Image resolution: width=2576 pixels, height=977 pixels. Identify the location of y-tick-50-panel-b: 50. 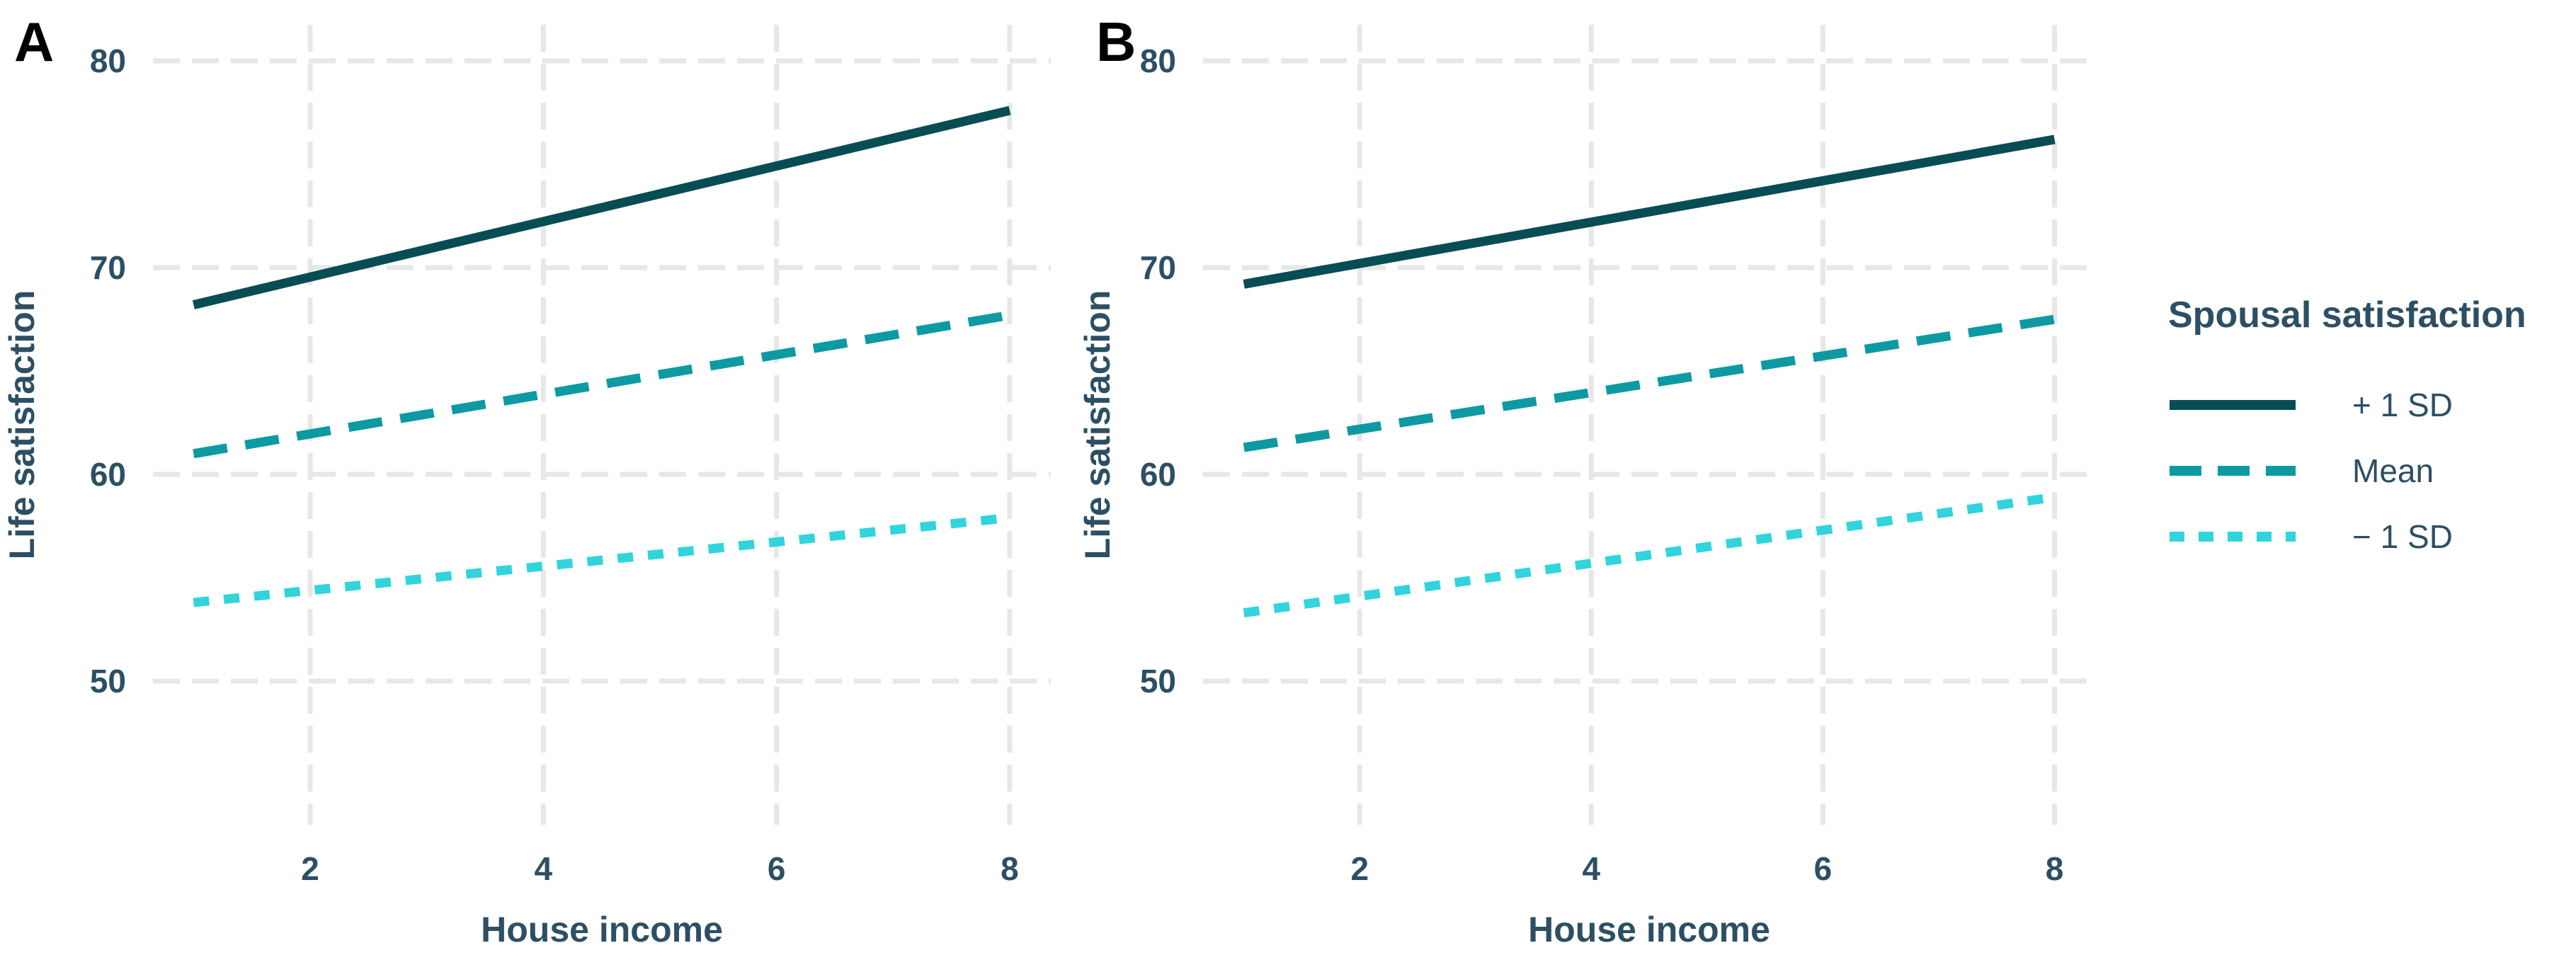
(1158, 681).